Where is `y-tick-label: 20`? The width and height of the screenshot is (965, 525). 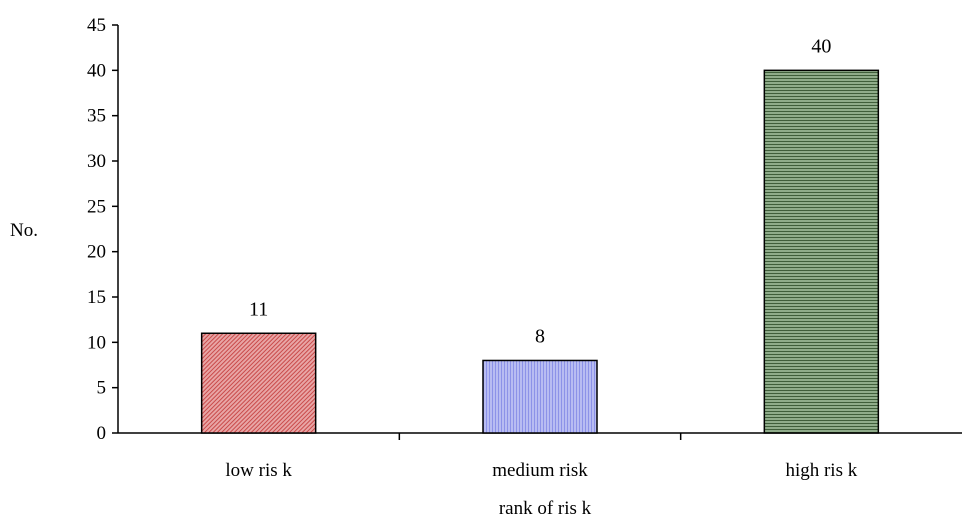
y-tick-label: 20 is located at coordinates (96, 252).